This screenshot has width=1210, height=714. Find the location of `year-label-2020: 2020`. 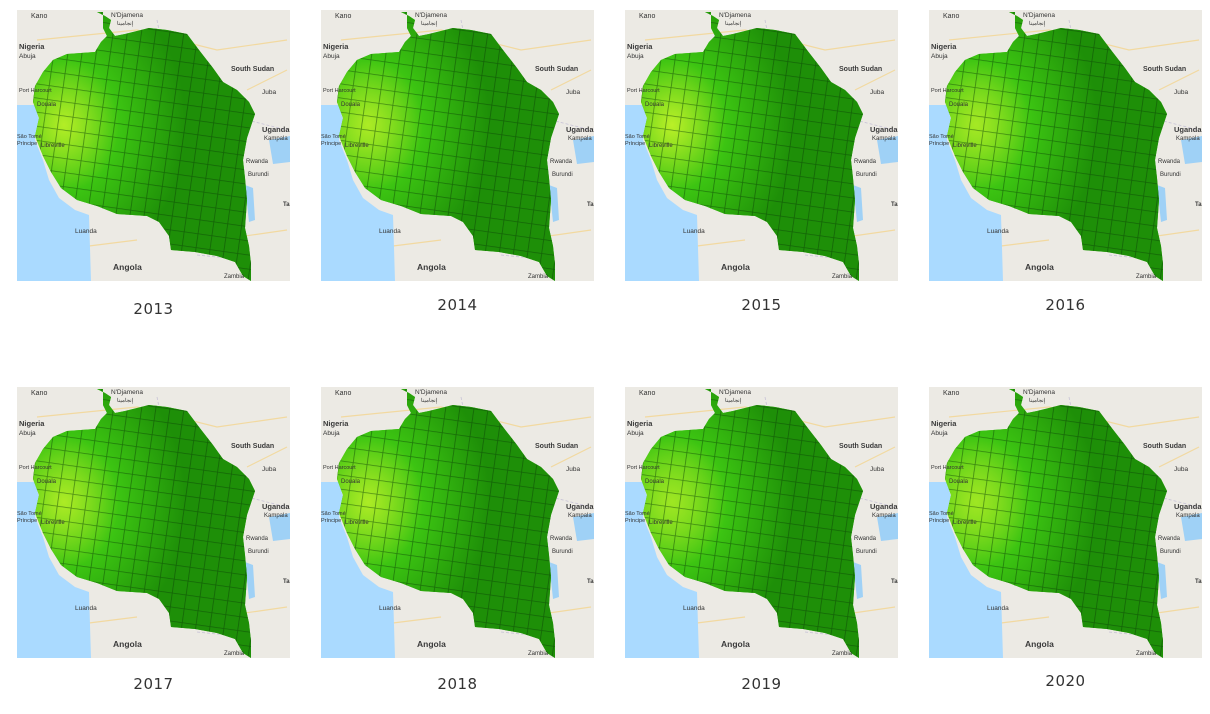

year-label-2020: 2020 is located at coordinates (1065, 681).